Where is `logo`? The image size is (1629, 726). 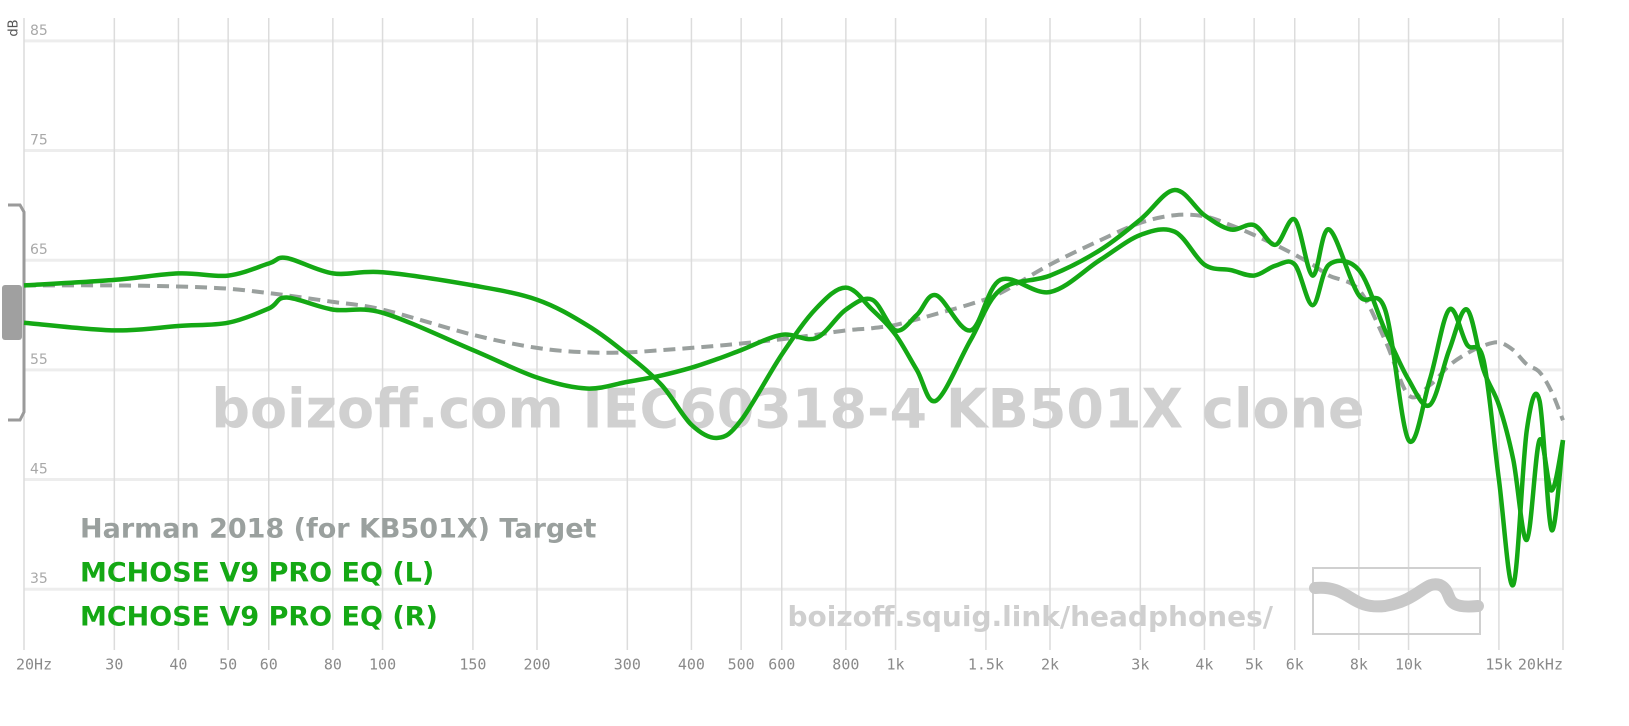 logo is located at coordinates (1396, 601).